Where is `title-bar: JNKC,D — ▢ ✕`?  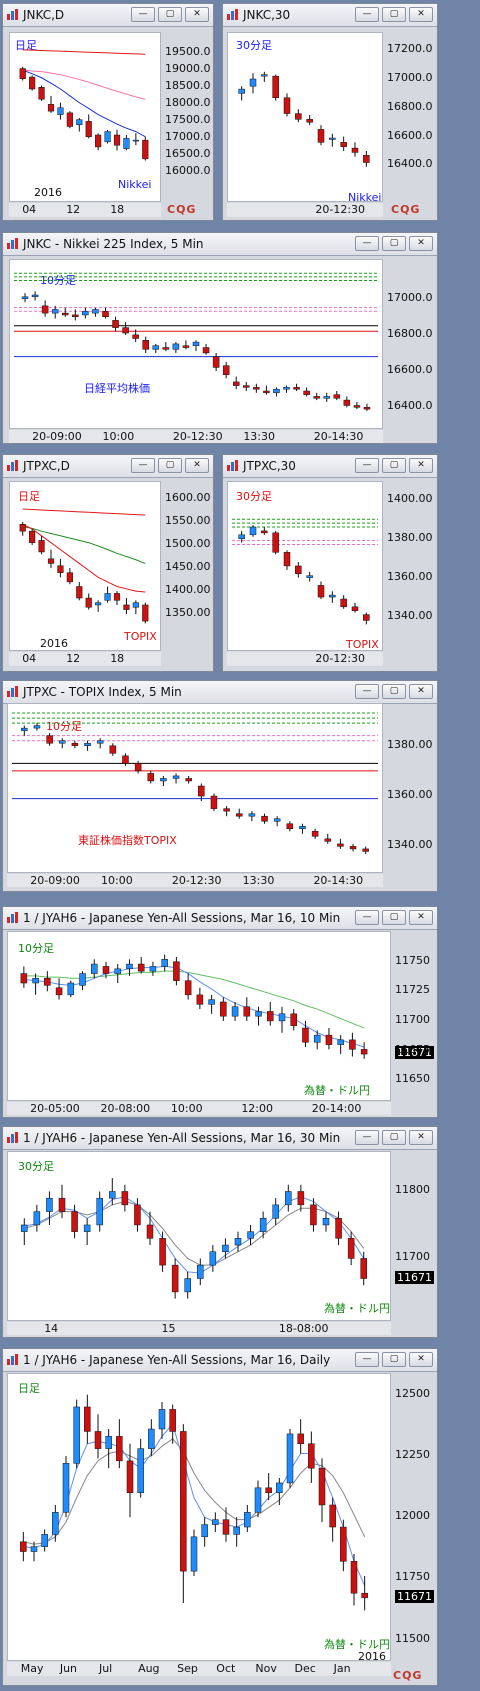 title-bar: JNKC,D — ▢ ✕ is located at coordinates (108, 15).